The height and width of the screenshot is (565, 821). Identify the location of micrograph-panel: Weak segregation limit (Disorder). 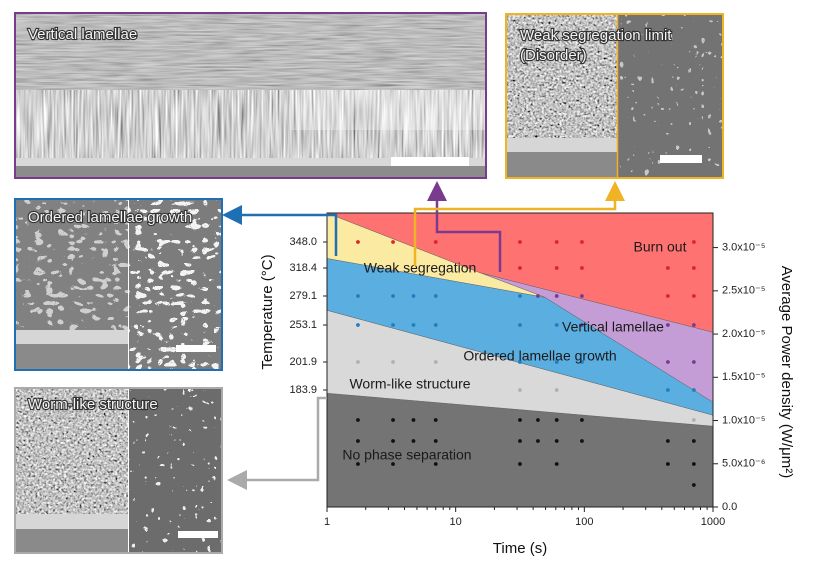
(614, 96).